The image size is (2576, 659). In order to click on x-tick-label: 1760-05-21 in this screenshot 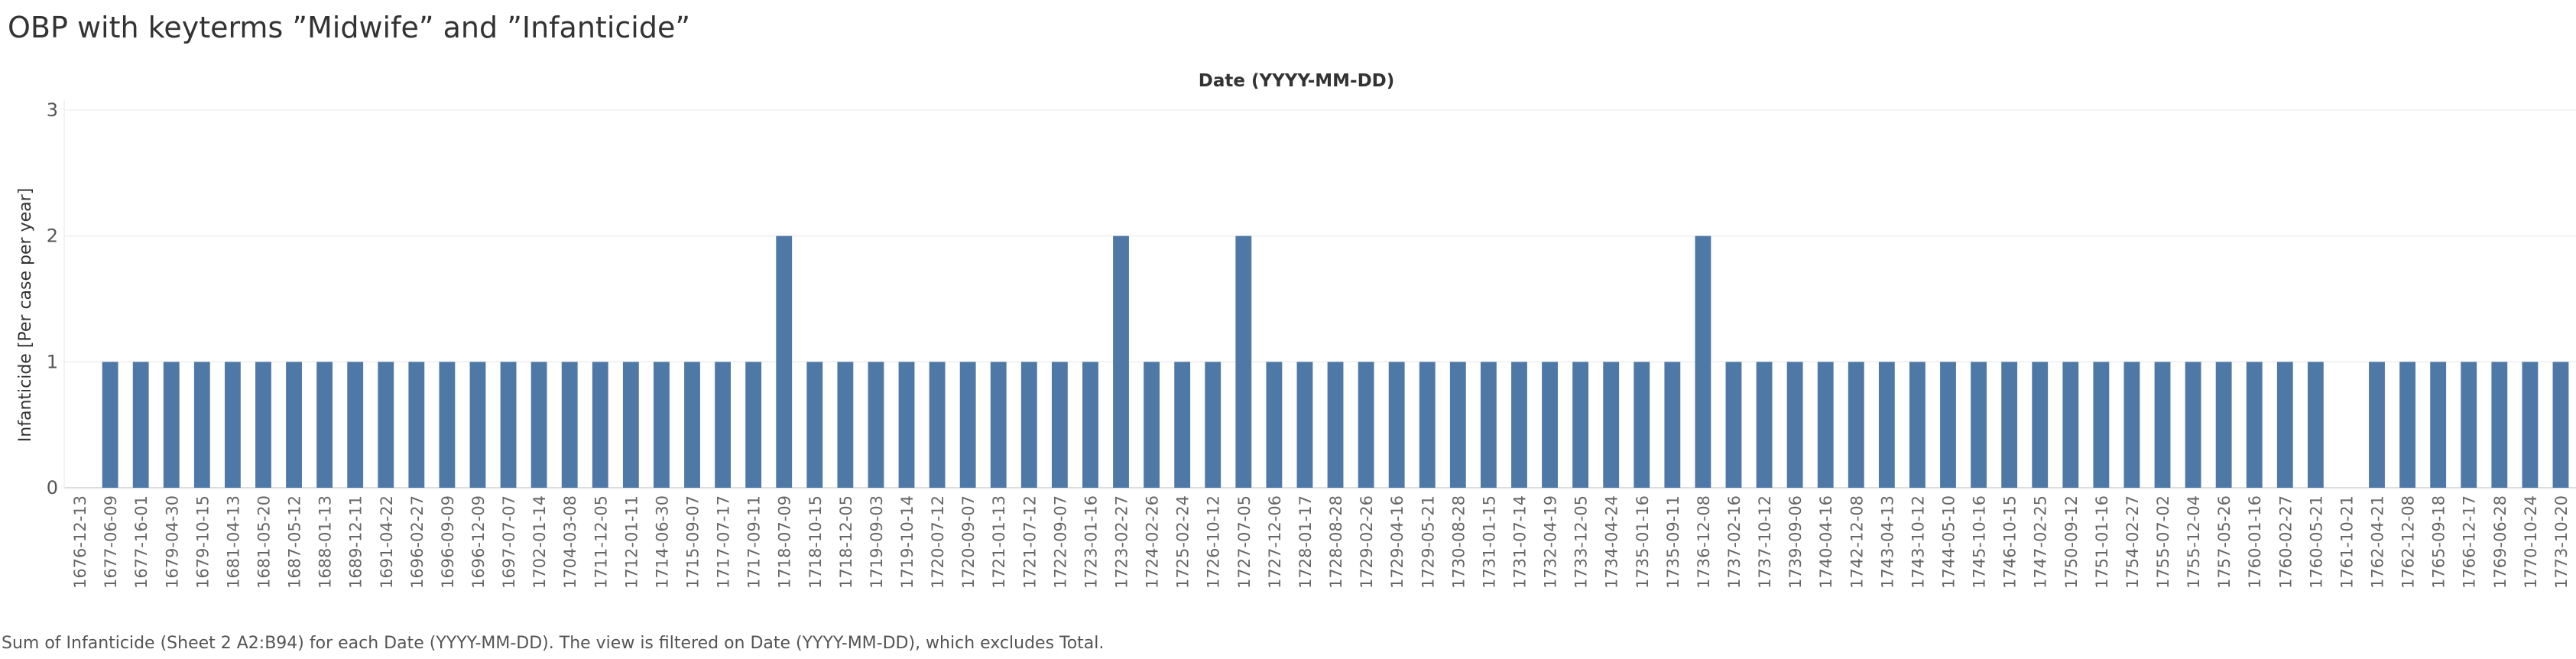, I will do `click(2316, 542)`.